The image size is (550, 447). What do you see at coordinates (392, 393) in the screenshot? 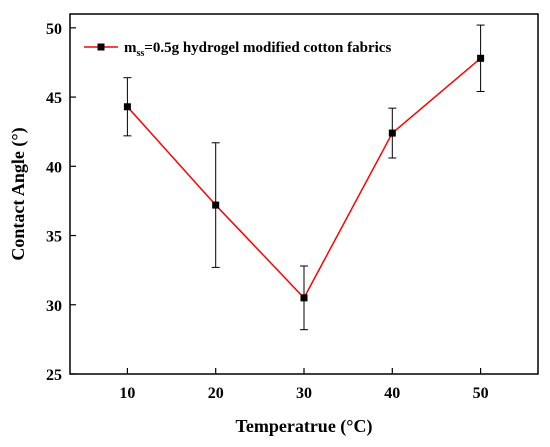
I see `x-tick-label: 40` at bounding box center [392, 393].